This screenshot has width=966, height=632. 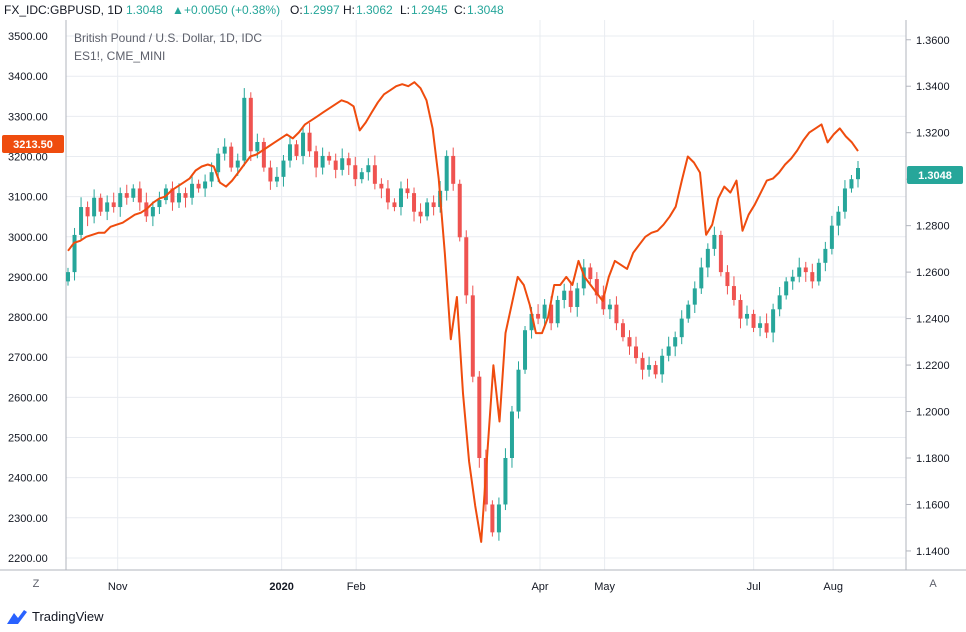 I want to click on symbol-name: FX_IDC:GBPUSD, 1D, so click(x=63, y=10).